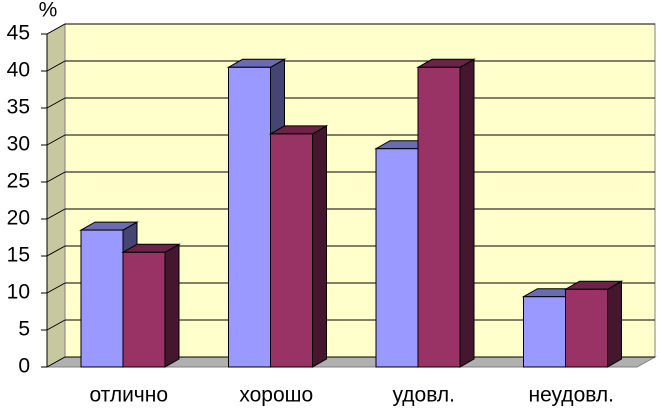 The image size is (661, 412). What do you see at coordinates (571, 395) in the screenshot?
I see `x-tick-label: неудовл.` at bounding box center [571, 395].